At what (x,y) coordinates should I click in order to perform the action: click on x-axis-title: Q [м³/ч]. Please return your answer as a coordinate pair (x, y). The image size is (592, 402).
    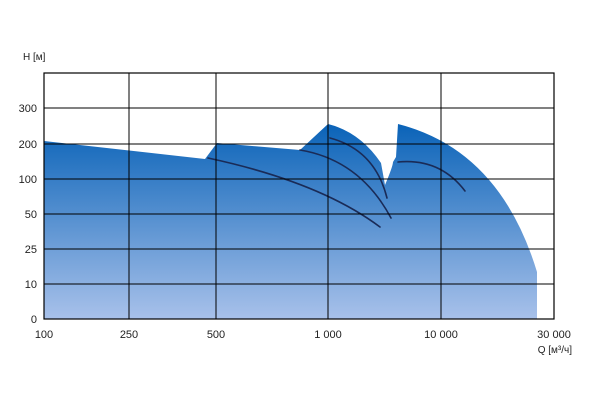
    Looking at the image, I should click on (555, 350).